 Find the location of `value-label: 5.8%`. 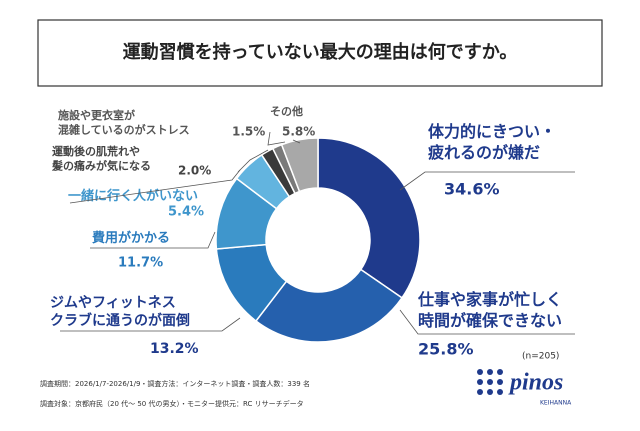

value-label: 5.8% is located at coordinates (298, 132).